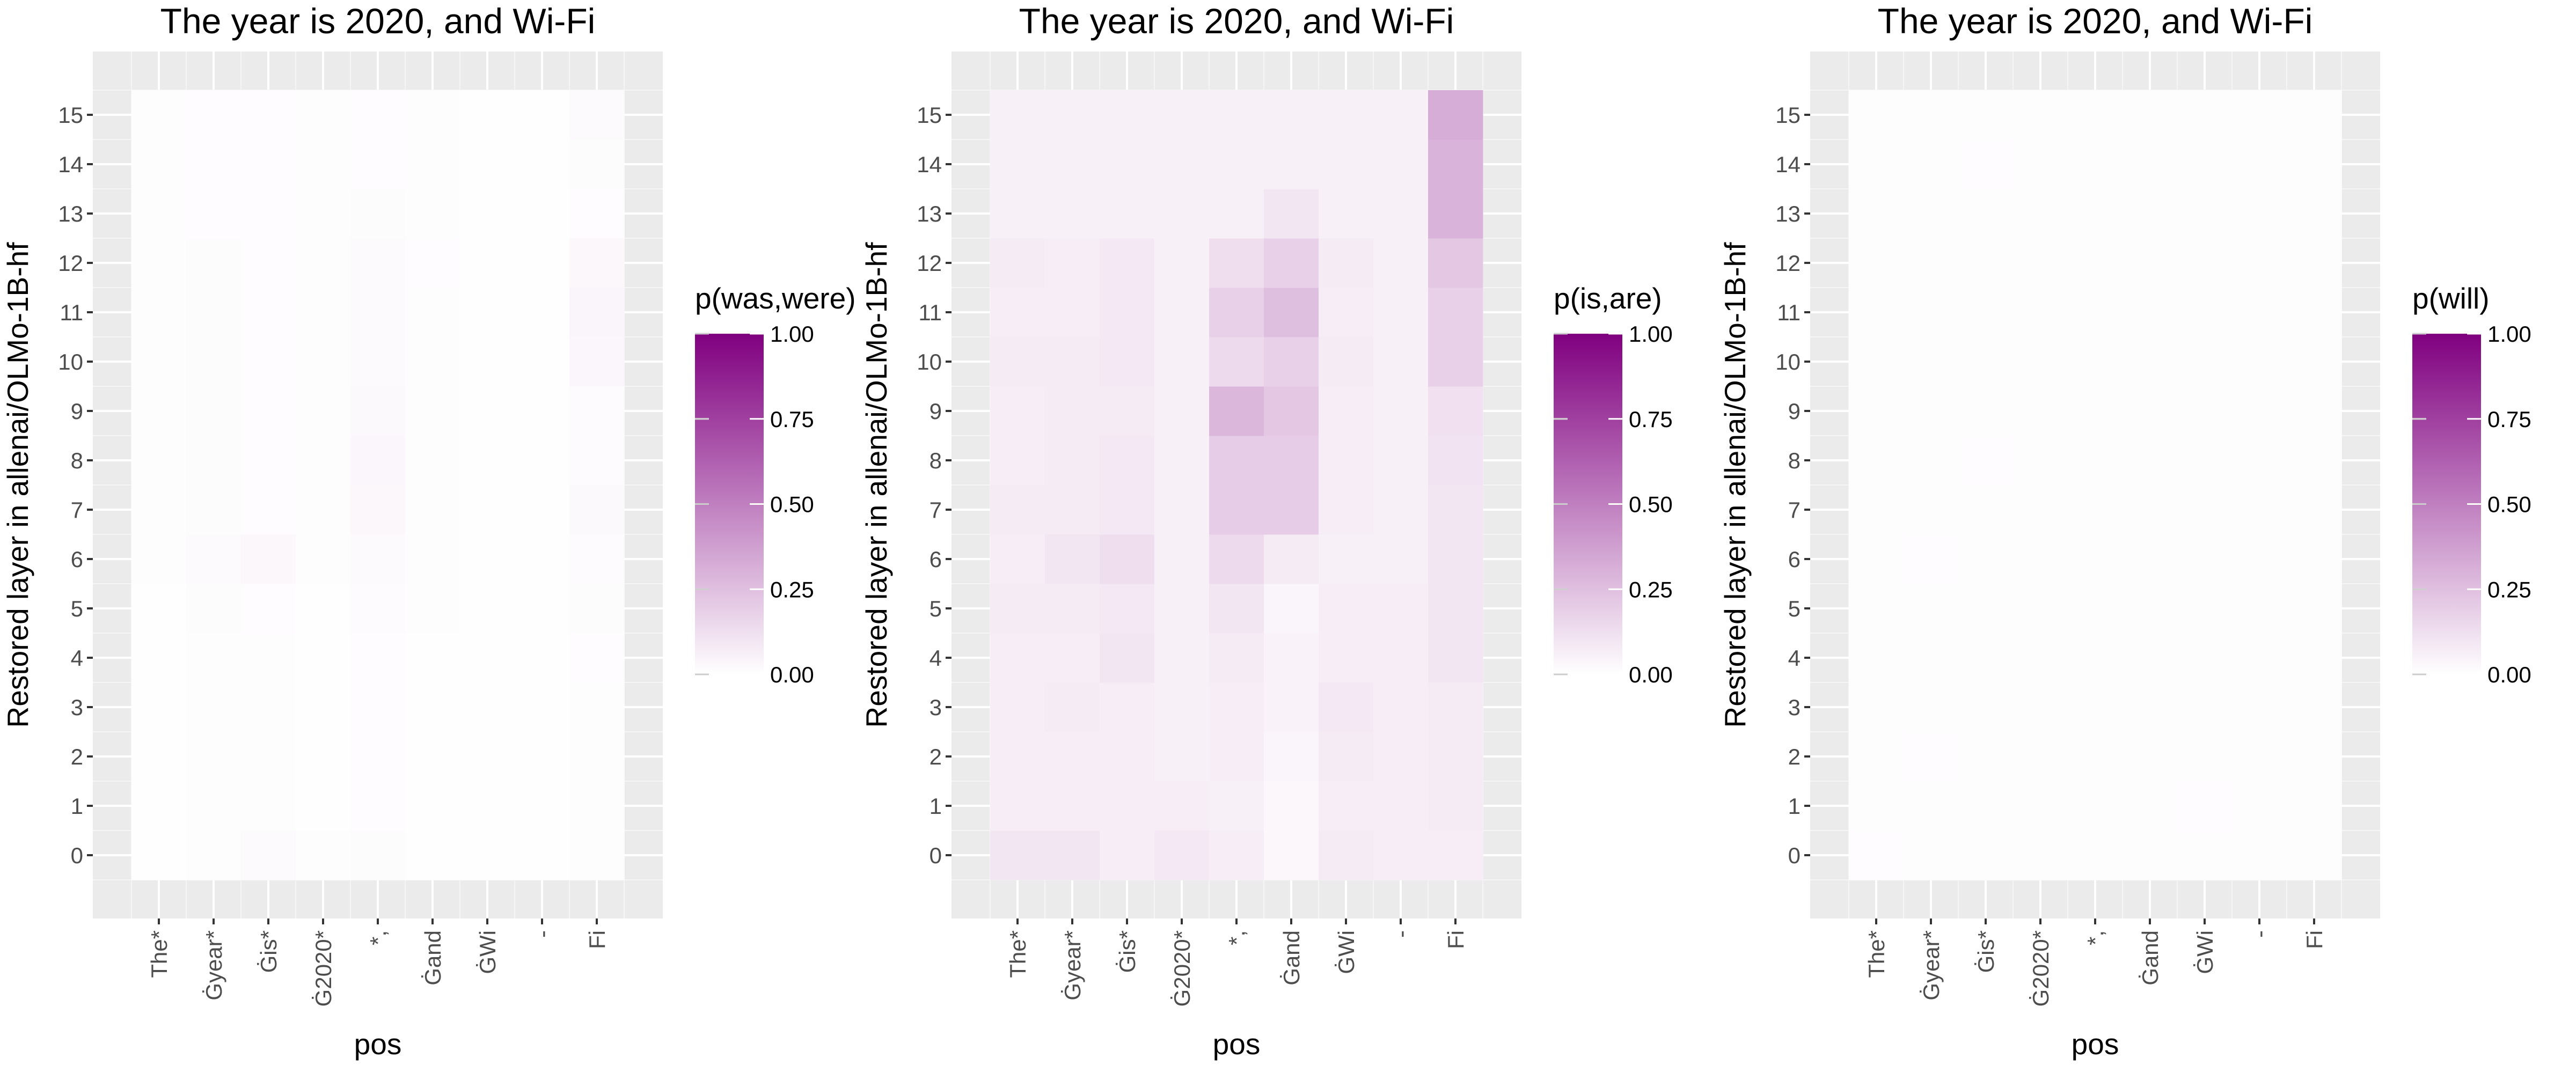 This screenshot has width=2576, height=1073. I want to click on y-tick-label: 9, so click(1794, 411).